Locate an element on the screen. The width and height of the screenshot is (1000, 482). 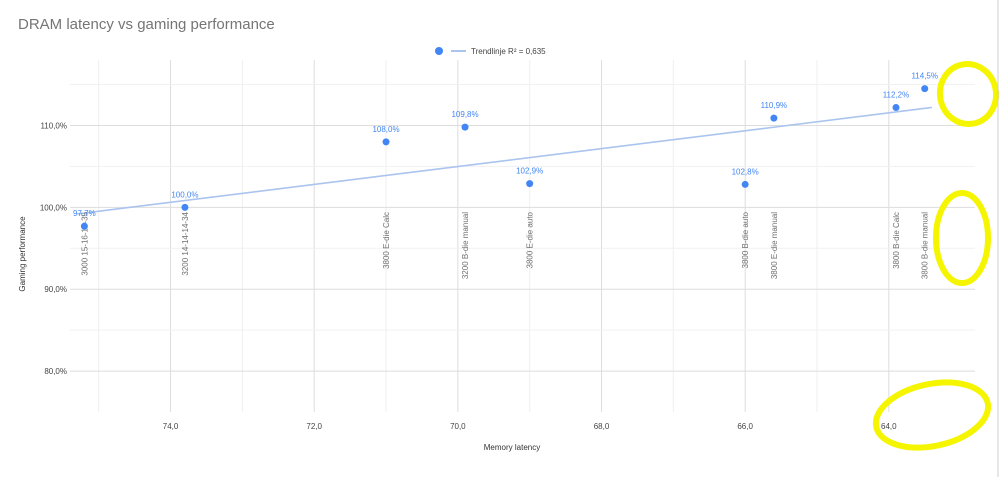
point-value-label: 102,9% is located at coordinates (529, 171).